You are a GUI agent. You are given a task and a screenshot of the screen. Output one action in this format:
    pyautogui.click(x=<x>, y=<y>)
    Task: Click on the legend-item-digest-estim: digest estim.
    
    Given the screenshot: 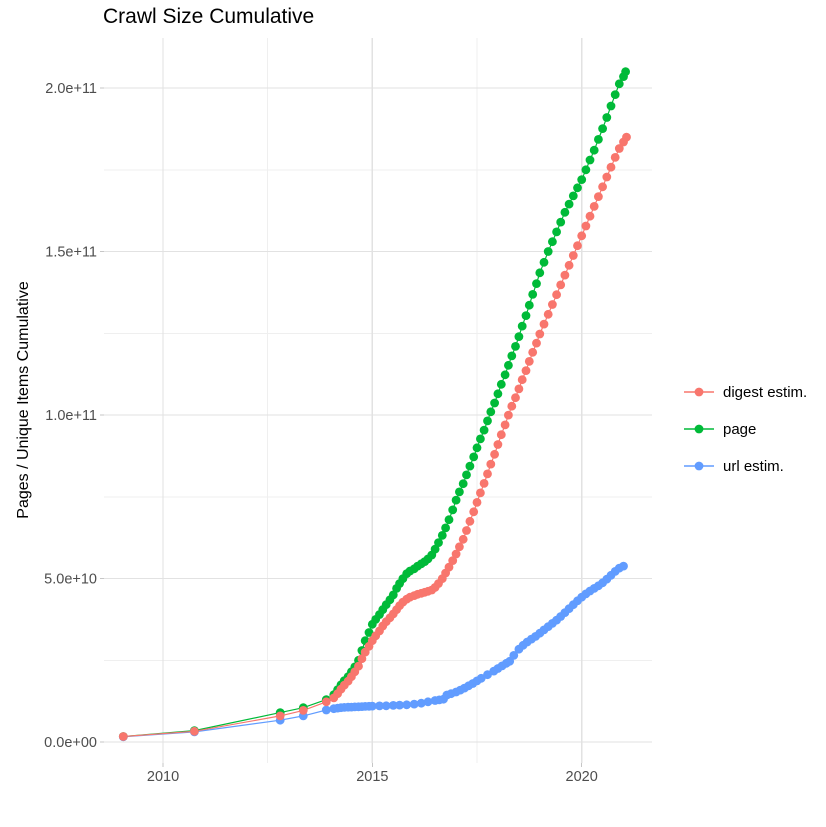 What is the action you would take?
    pyautogui.click(x=744, y=392)
    